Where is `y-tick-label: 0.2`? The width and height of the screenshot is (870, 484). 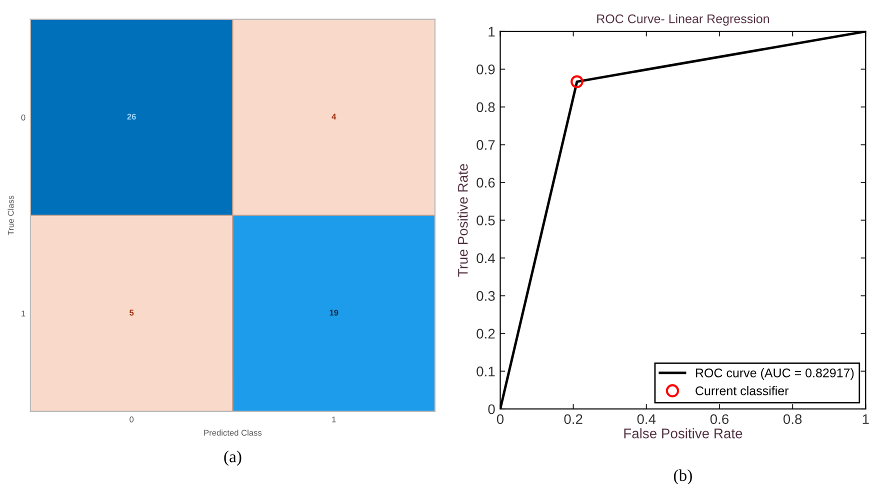 y-tick-label: 0.2 is located at coordinates (485, 333).